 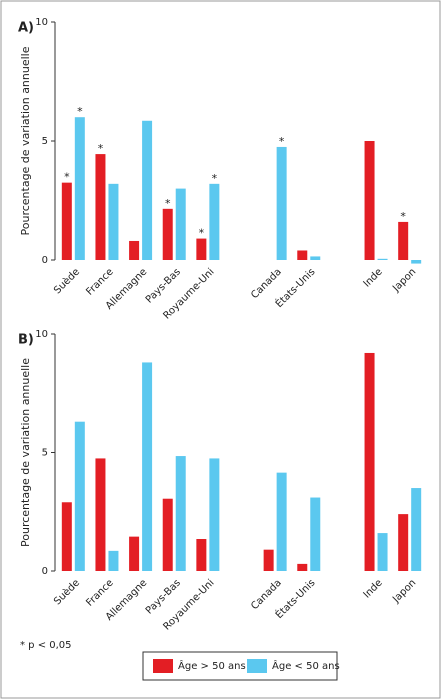 I want to click on footnote: * p < 0,05, so click(x=46, y=645).